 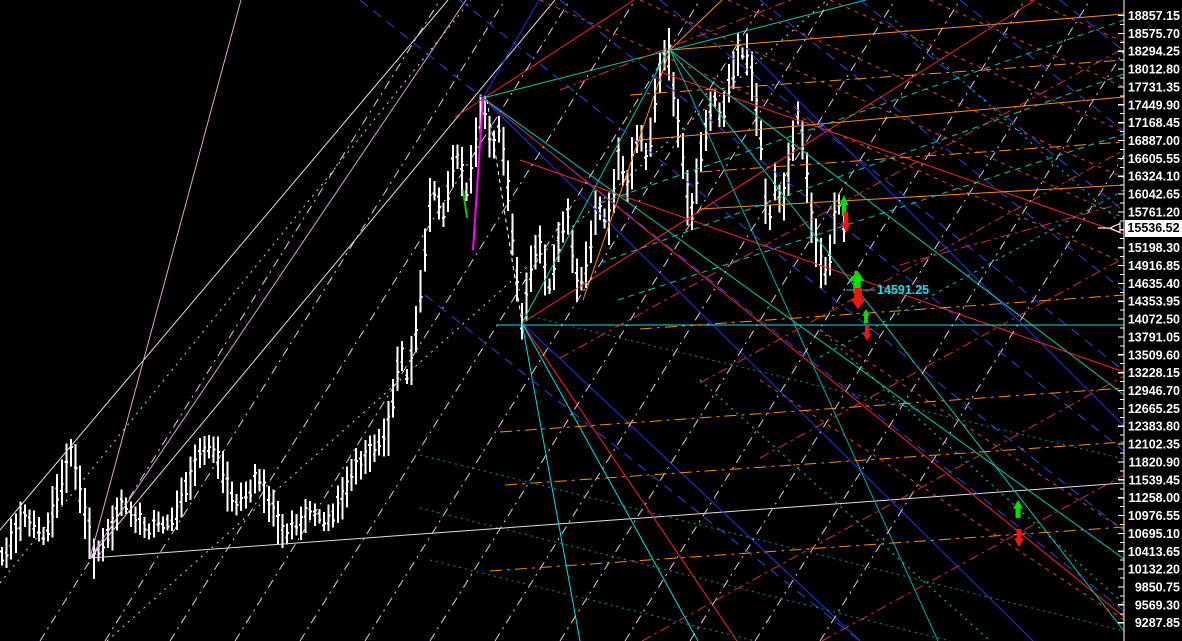 What do you see at coordinates (1157, 587) in the screenshot?
I see `axis-tick-label: 9850.75` at bounding box center [1157, 587].